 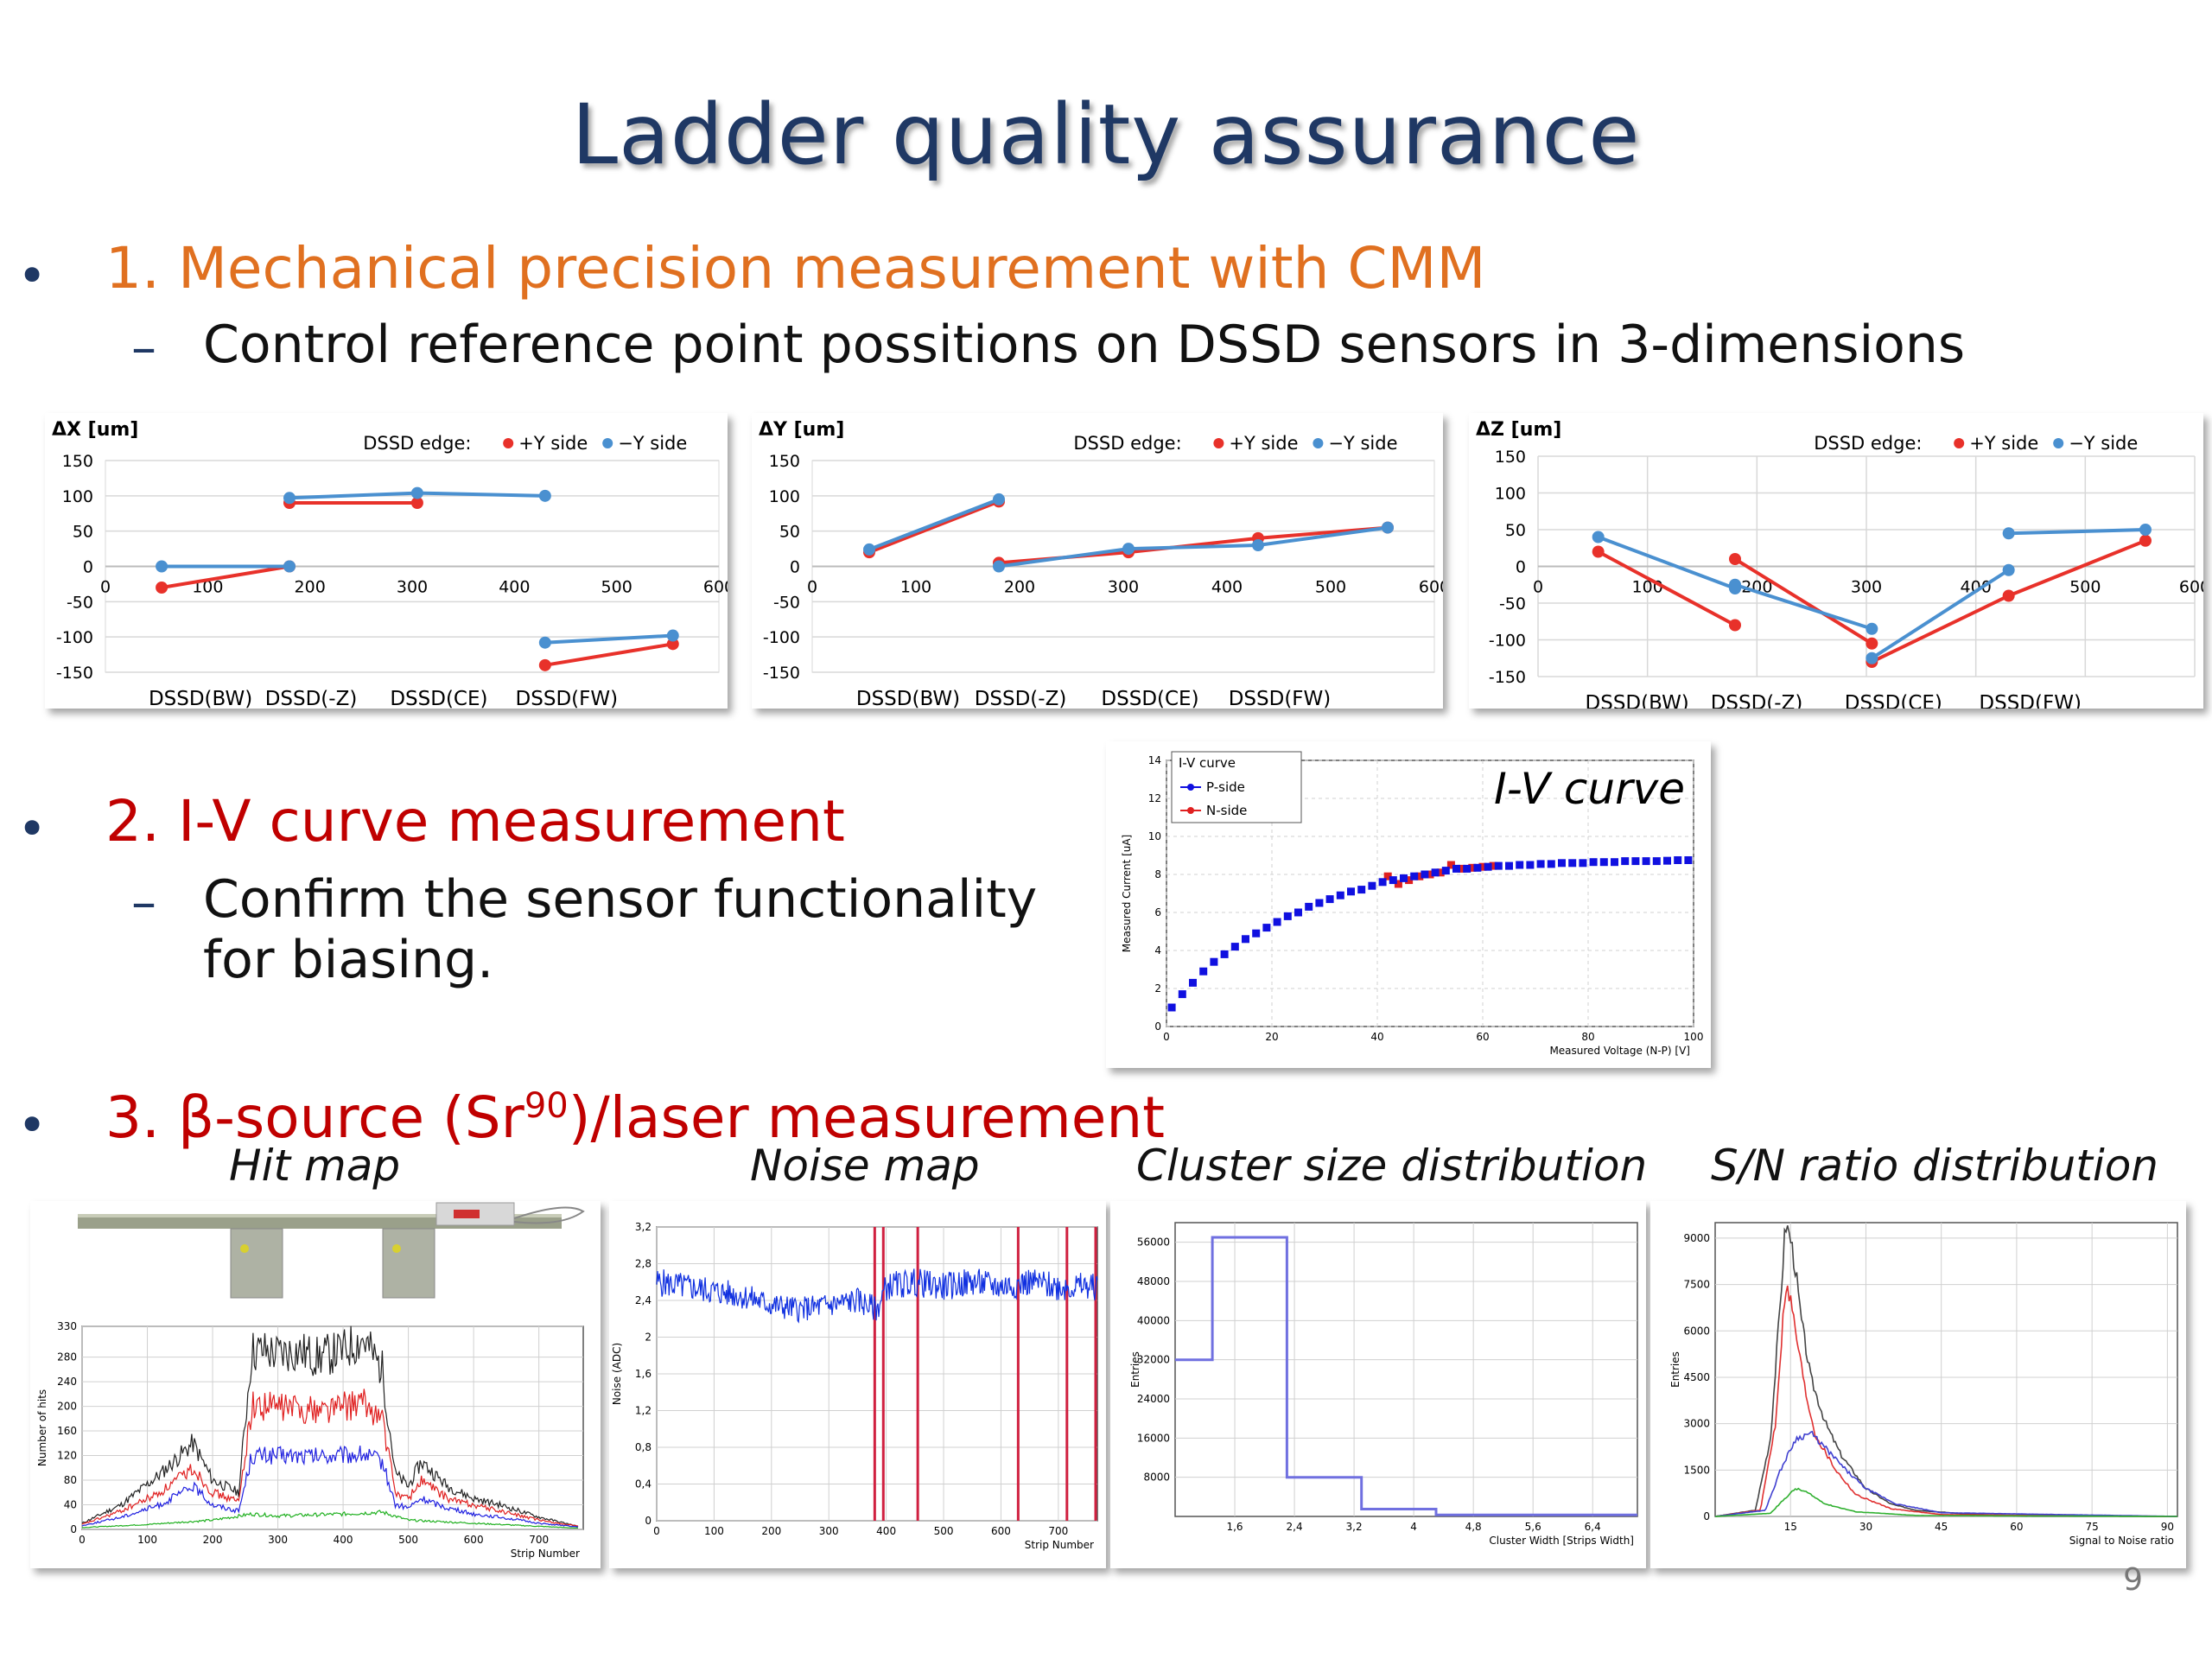 I want to click on noise-series-line, so click(x=877, y=1296).